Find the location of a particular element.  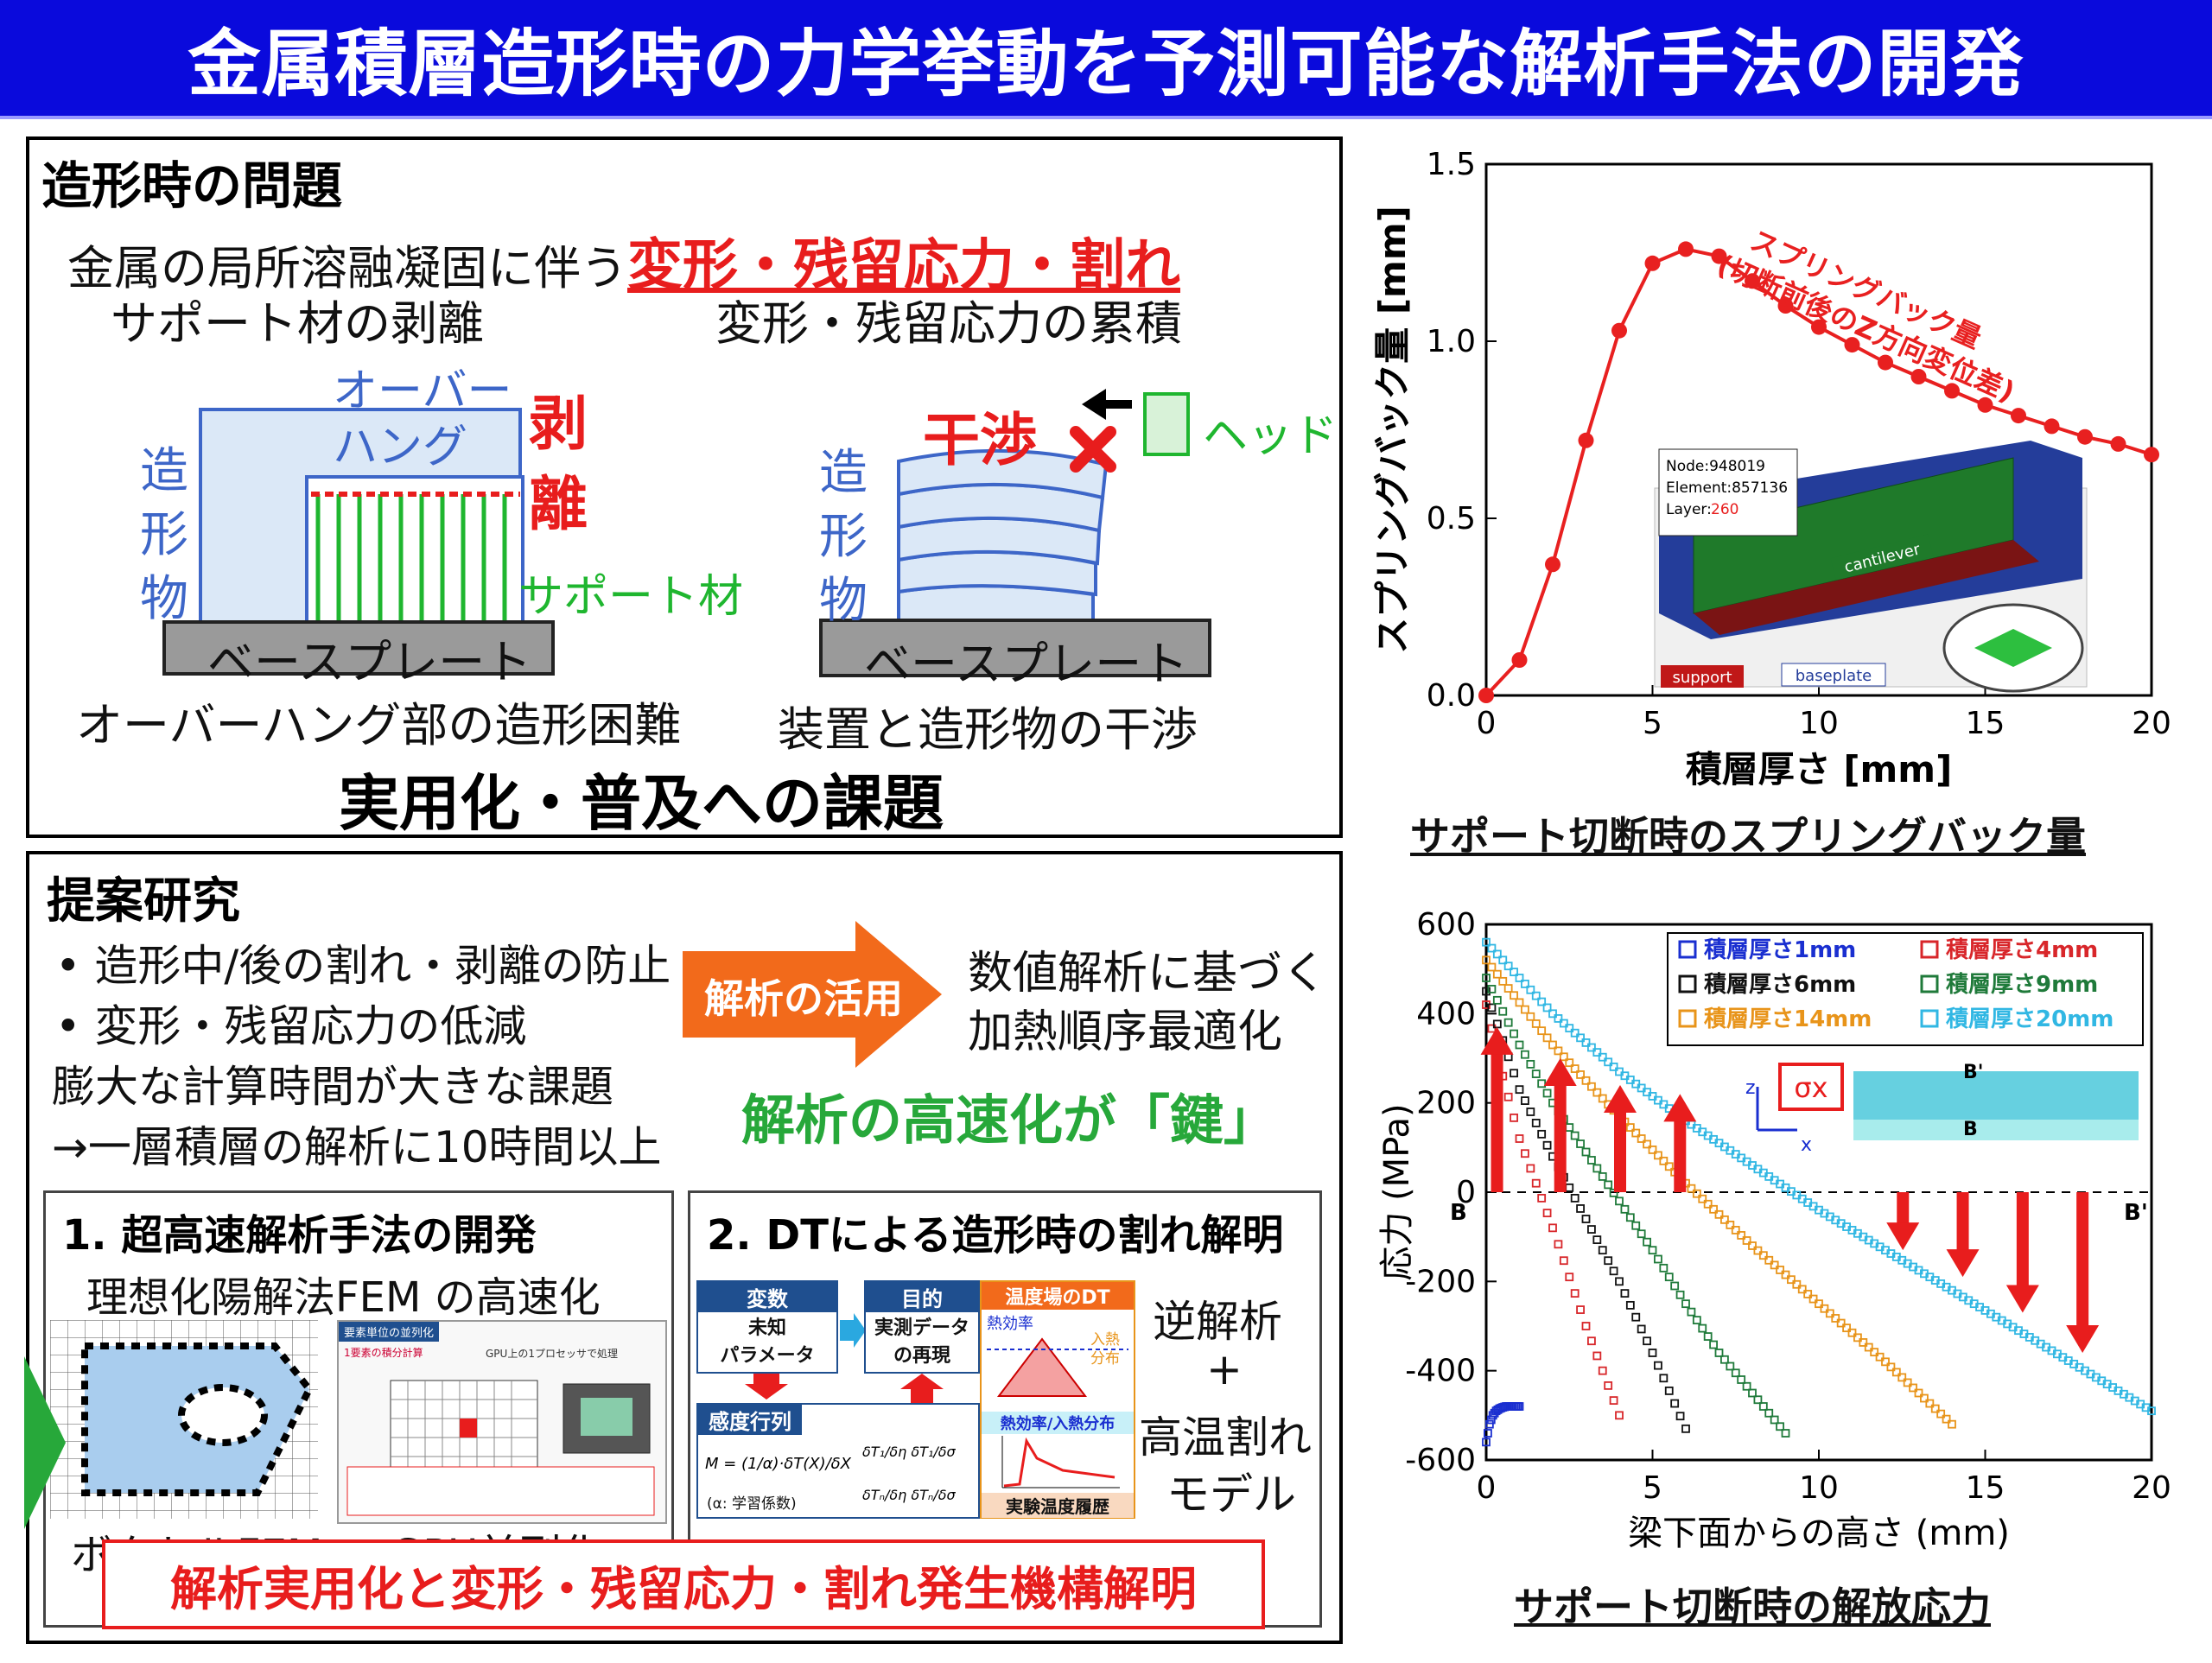

sens-down-arrow is located at coordinates (766, 1387).